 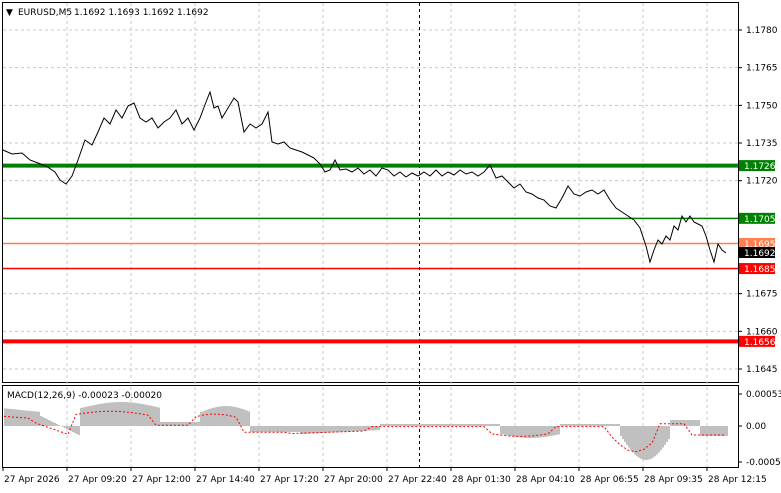 I want to click on price-tick-label: 1.1660, so click(x=762, y=332).